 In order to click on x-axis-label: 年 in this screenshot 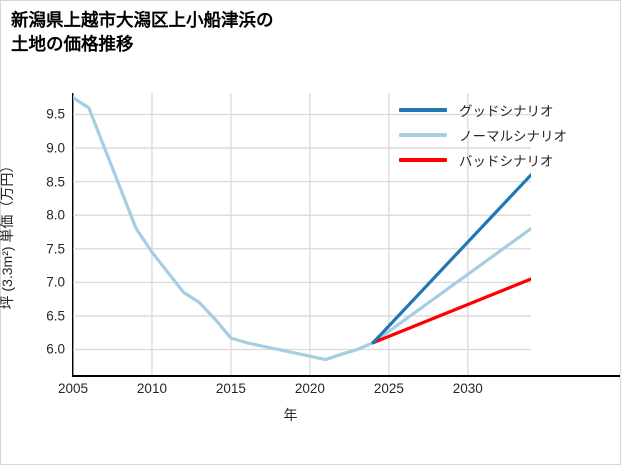, I will do `click(311, 415)`.